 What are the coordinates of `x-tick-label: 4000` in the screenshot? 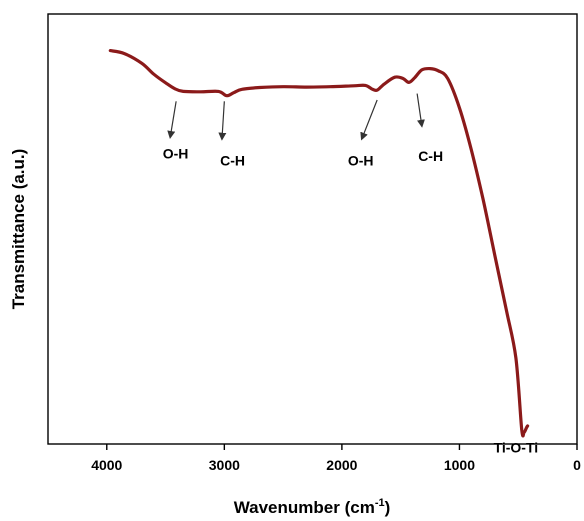 It's located at (106, 465).